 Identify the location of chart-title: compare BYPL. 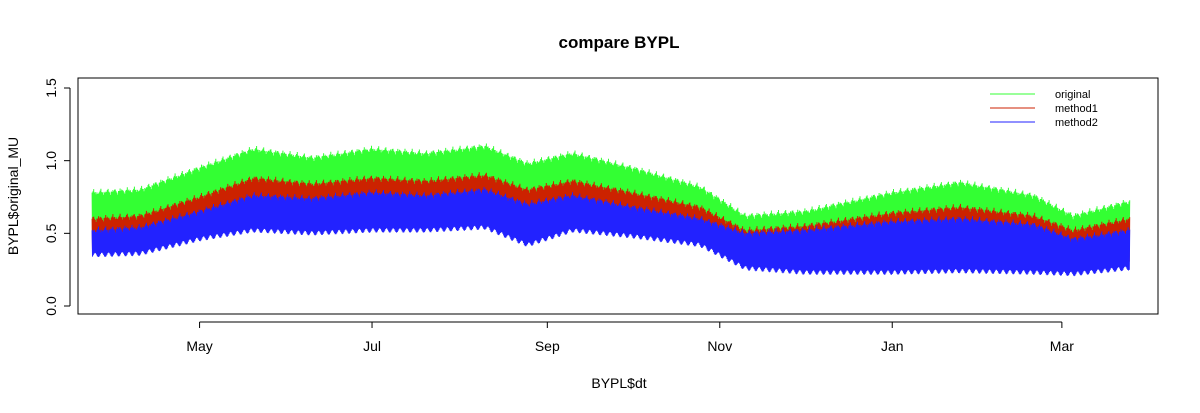
(619, 42).